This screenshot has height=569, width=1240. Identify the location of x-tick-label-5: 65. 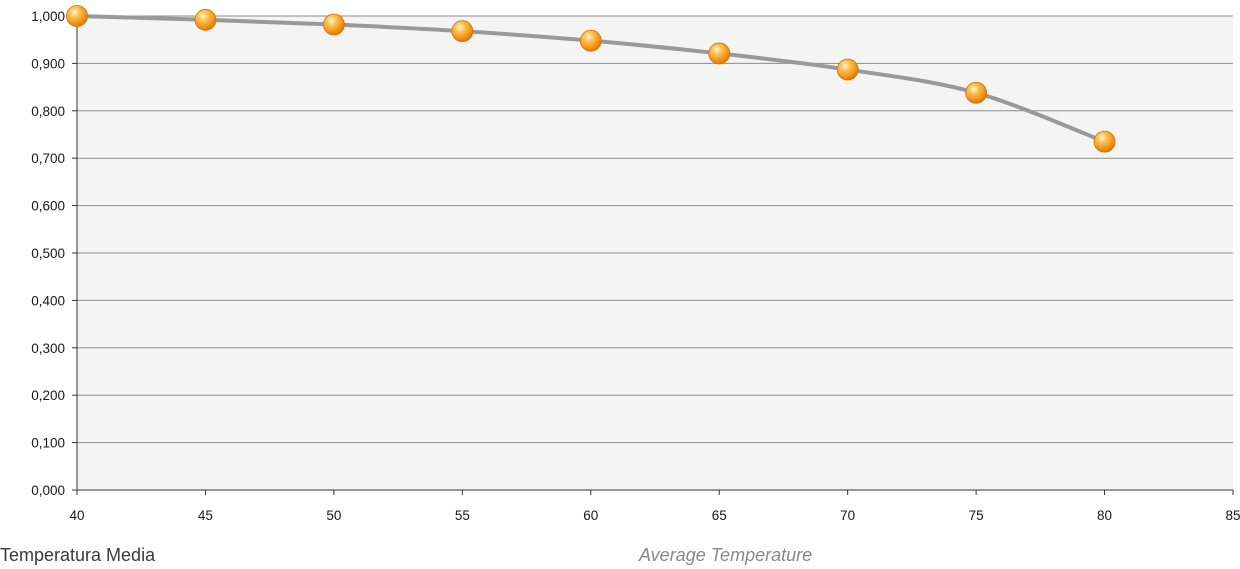
(719, 515).